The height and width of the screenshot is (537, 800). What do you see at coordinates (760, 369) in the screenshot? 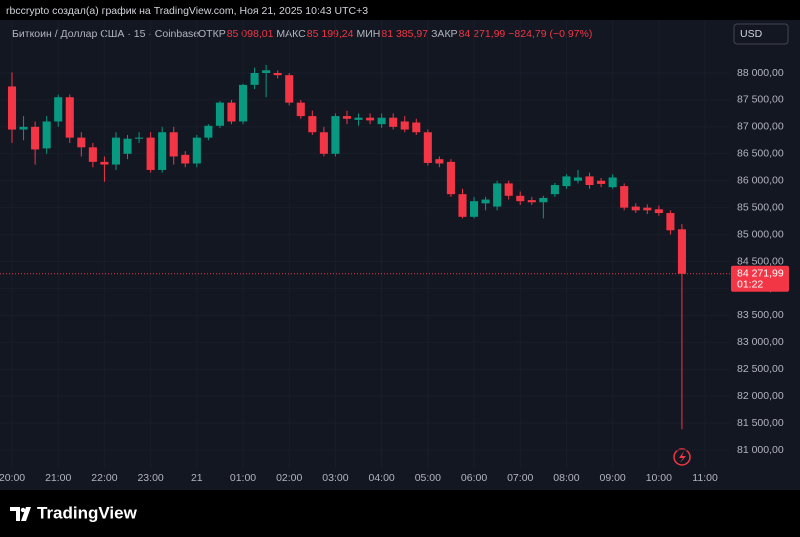
I see `y-tick-label: 82 500,00` at bounding box center [760, 369].